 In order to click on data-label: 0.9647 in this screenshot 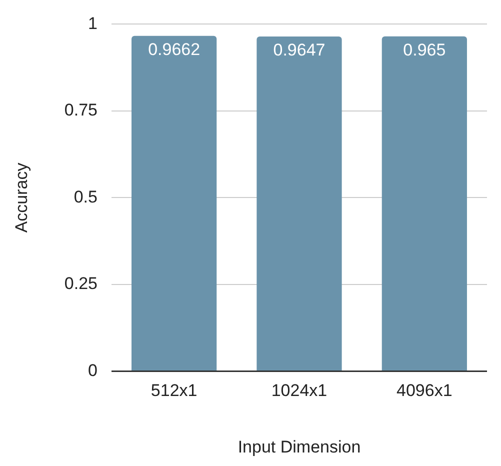, I will do `click(299, 50)`.